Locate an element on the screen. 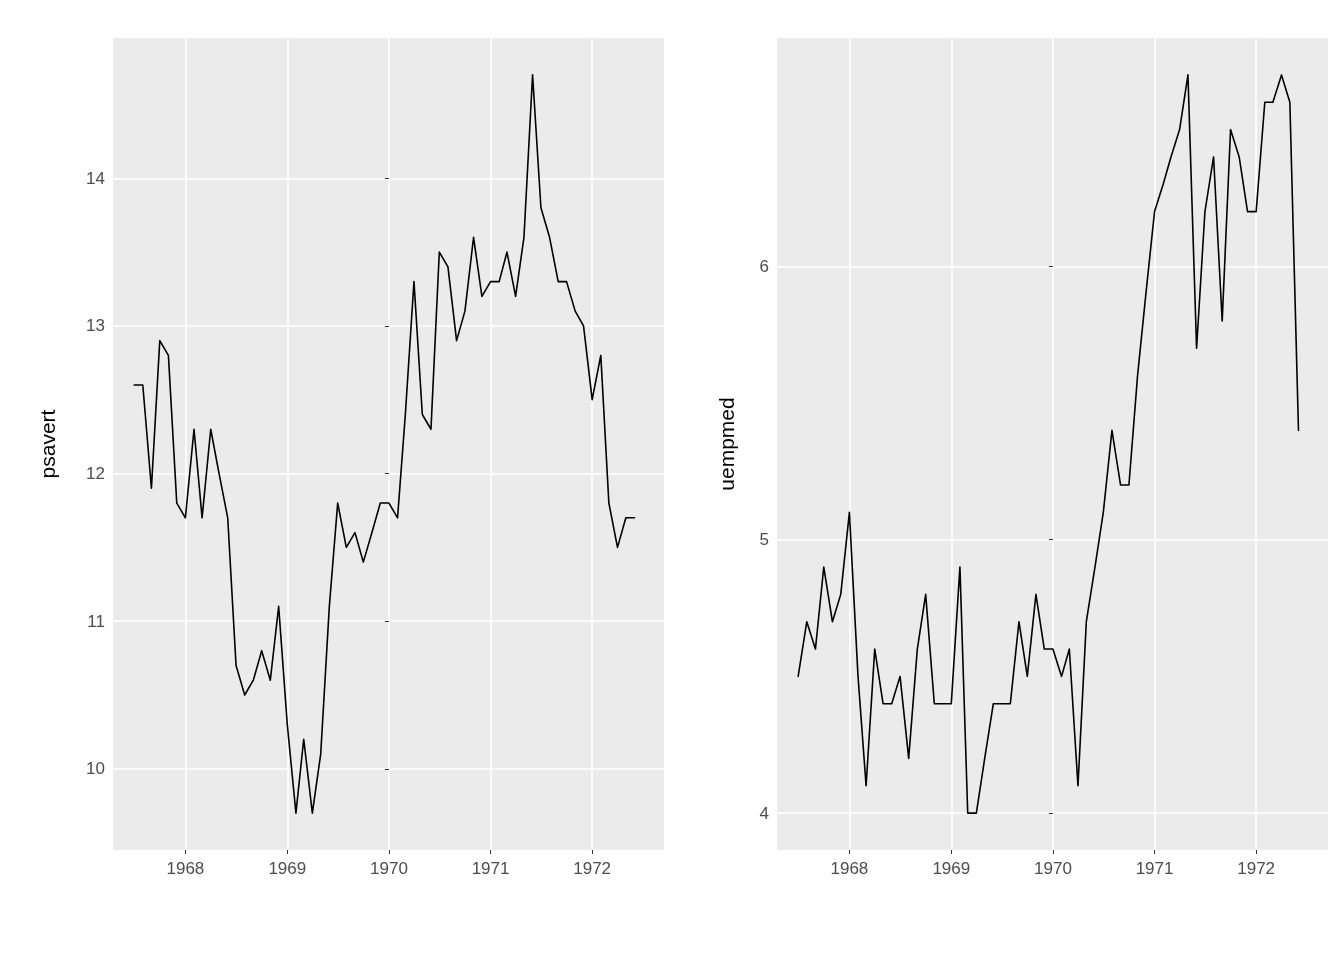 Image resolution: width=1344 pixels, height=960 pixels. y-tick-label: 10 is located at coordinates (95, 769).